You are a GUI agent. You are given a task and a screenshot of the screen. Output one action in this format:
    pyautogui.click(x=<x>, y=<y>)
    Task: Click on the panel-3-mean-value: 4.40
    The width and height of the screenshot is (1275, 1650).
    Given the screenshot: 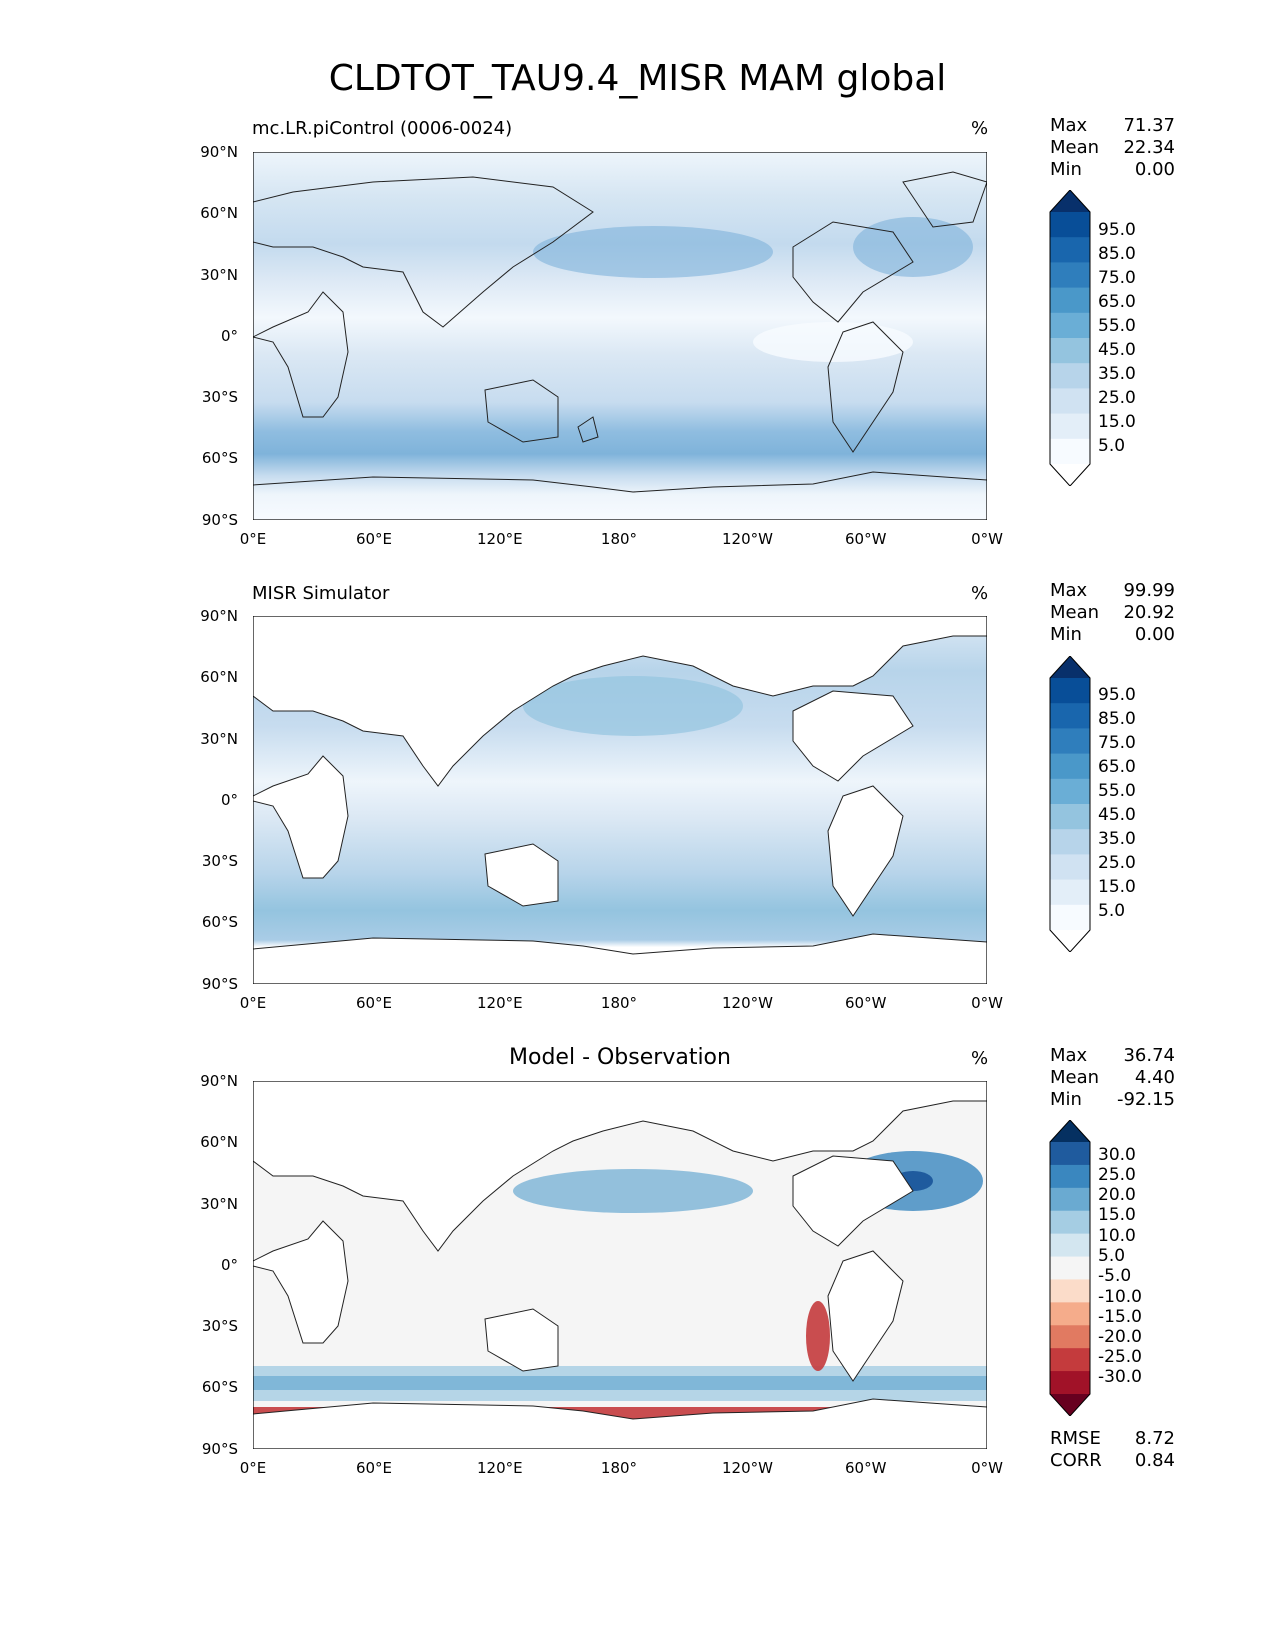 What is the action you would take?
    pyautogui.click(x=1154, y=1077)
    